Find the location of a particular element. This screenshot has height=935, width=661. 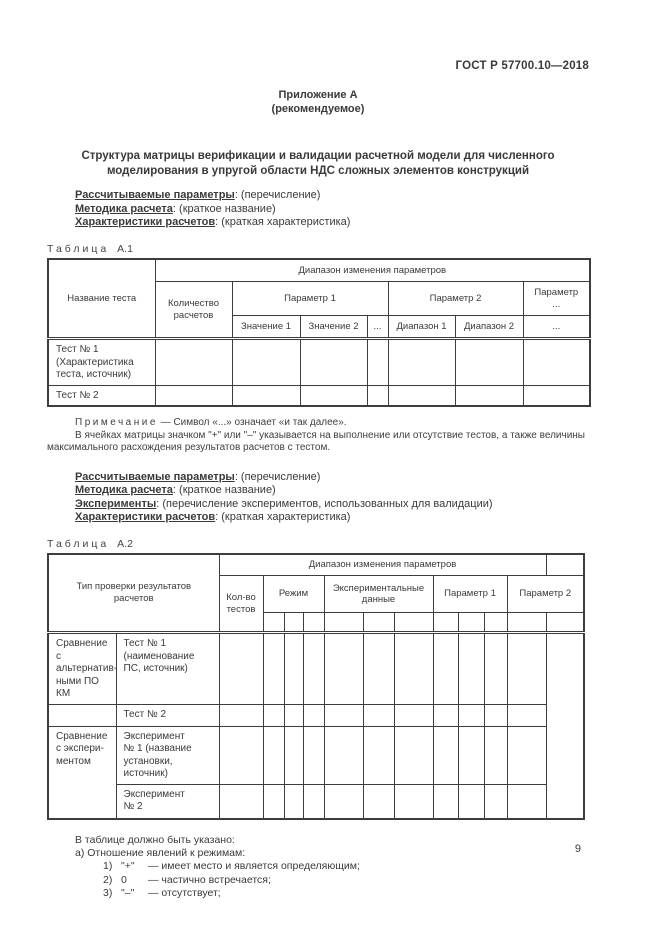

subitem-number: 3) is located at coordinates (108, 892).